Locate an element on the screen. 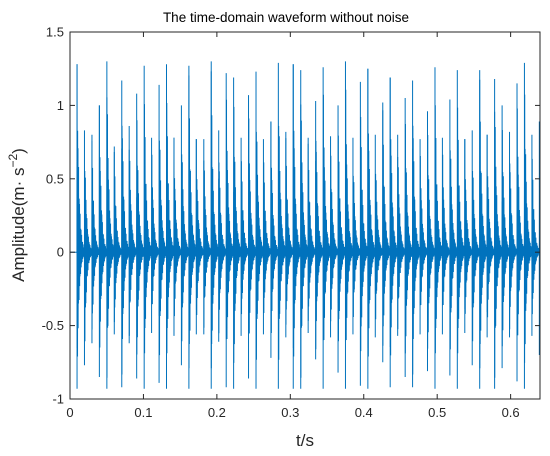 This screenshot has height=456, width=550. x-tick-label: 0 is located at coordinates (69, 412).